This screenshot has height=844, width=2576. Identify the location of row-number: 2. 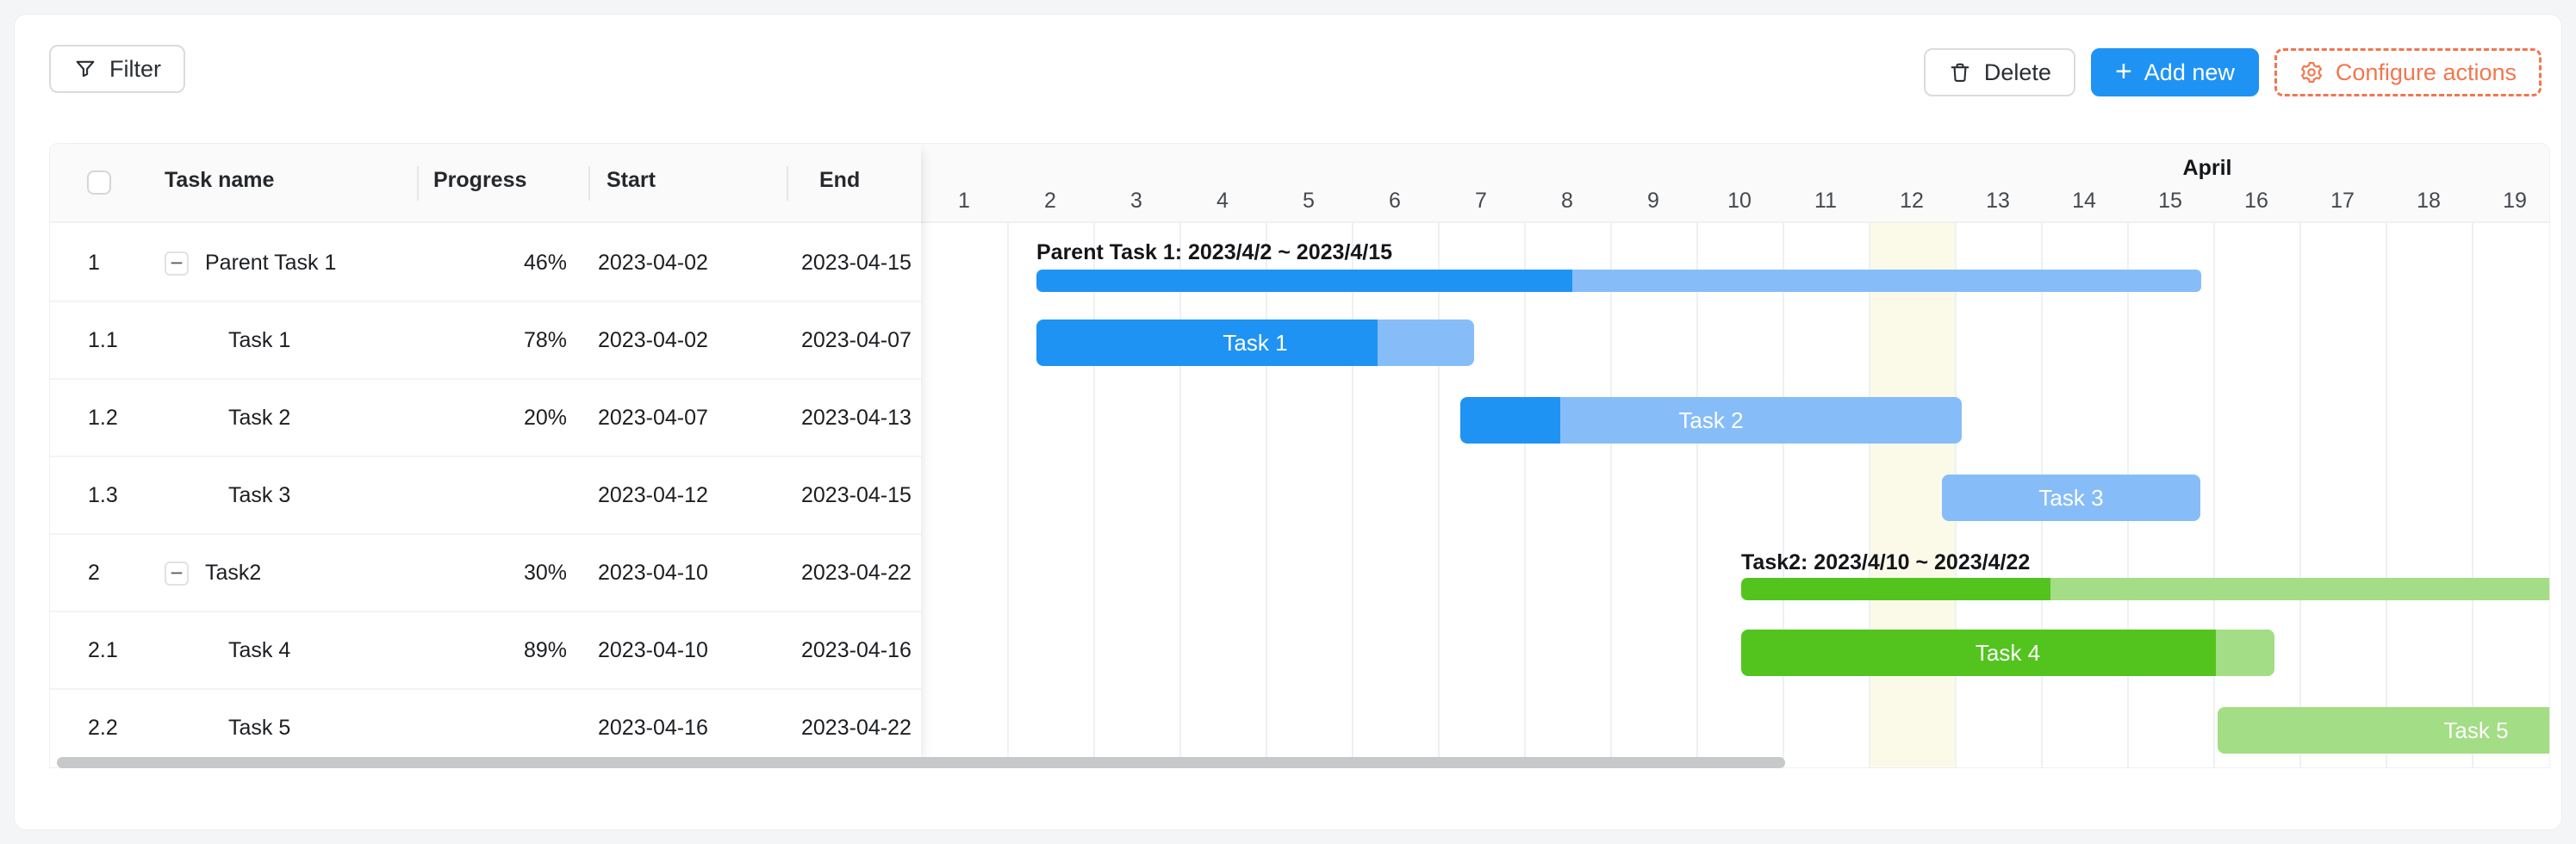
(94, 573).